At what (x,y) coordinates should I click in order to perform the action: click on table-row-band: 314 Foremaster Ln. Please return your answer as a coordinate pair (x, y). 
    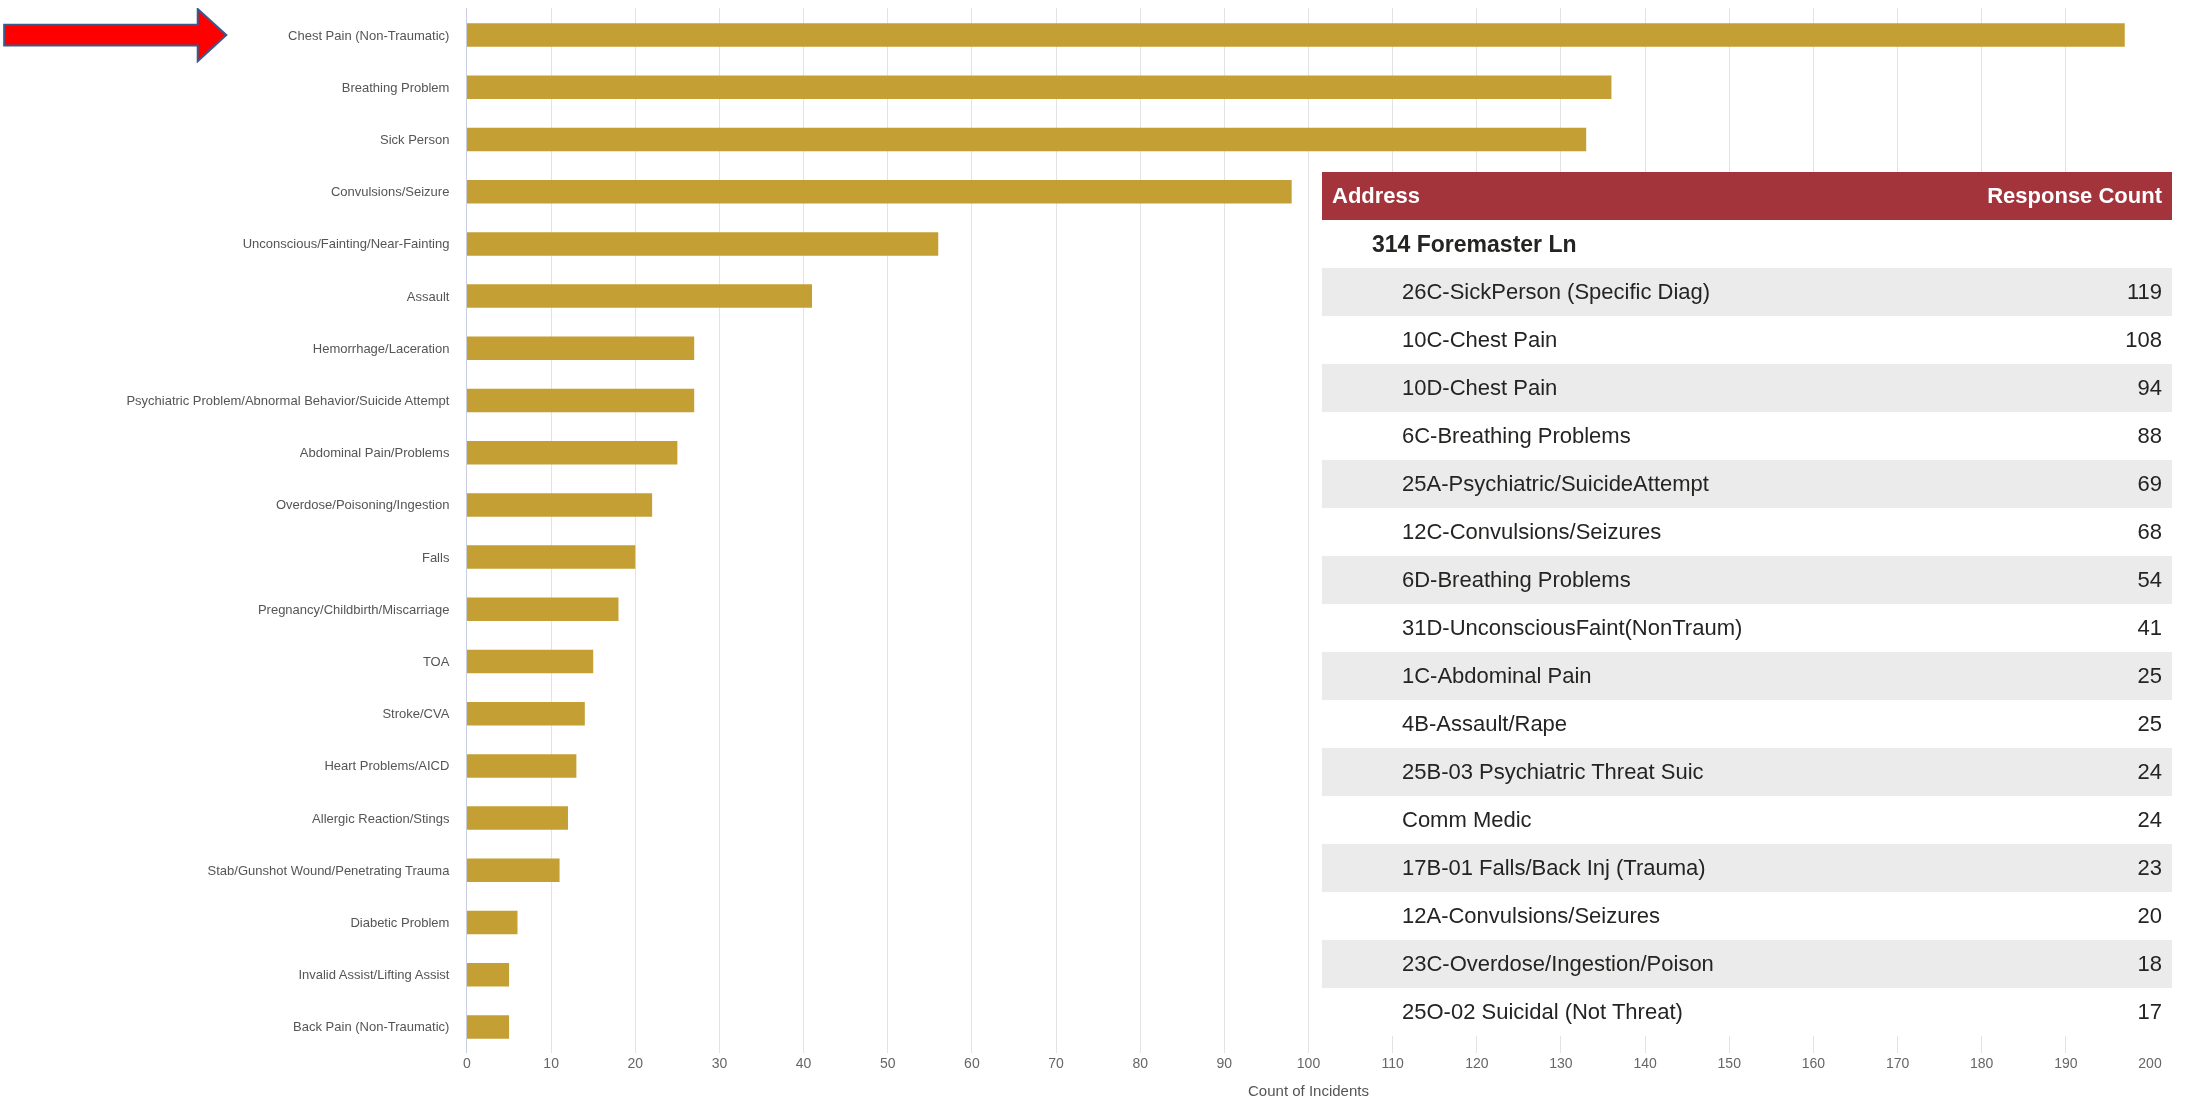
    Looking at the image, I should click on (1747, 244).